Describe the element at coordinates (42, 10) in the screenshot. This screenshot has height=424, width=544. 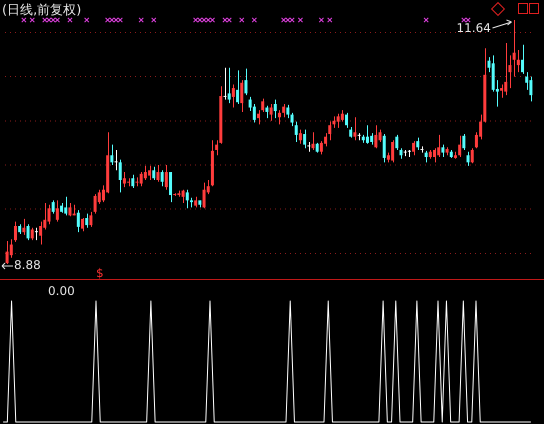
I see `chart-title: (日线,前复权)` at that location.